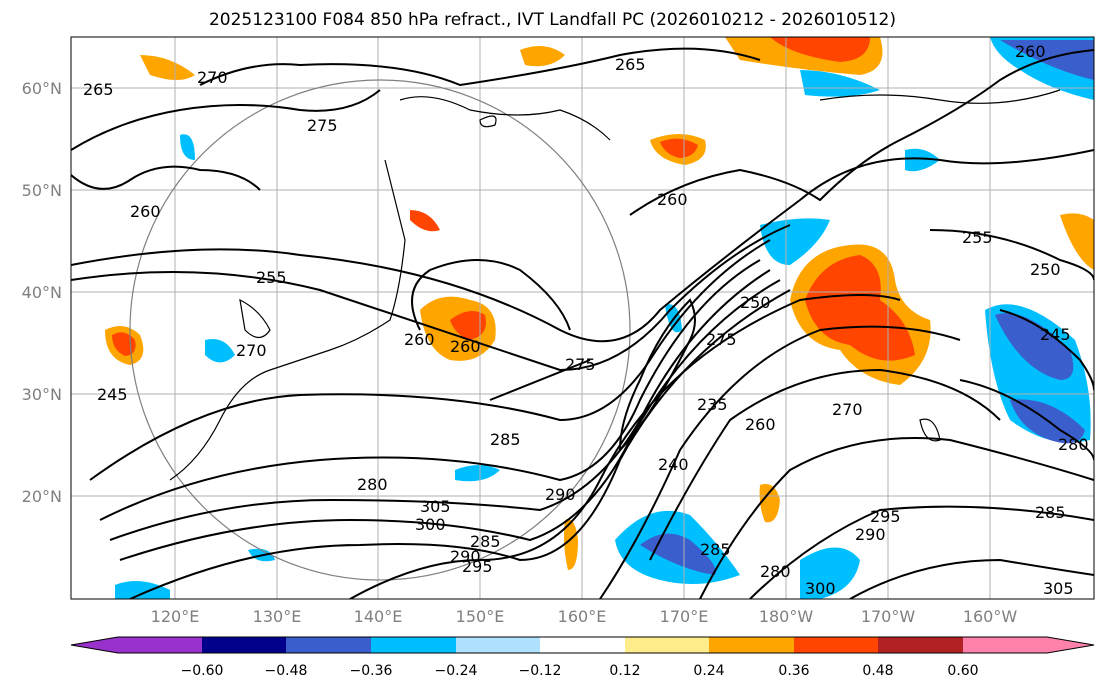  Describe the element at coordinates (712, 404) in the screenshot. I see `contour-label: 235` at that location.